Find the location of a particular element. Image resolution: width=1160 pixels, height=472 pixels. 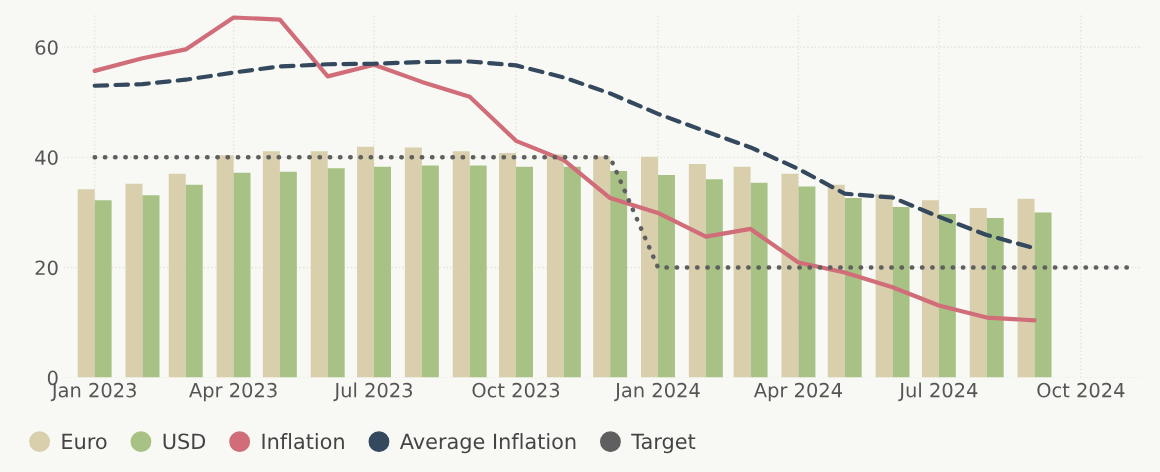

y-tick-label: 60 is located at coordinates (46, 47).